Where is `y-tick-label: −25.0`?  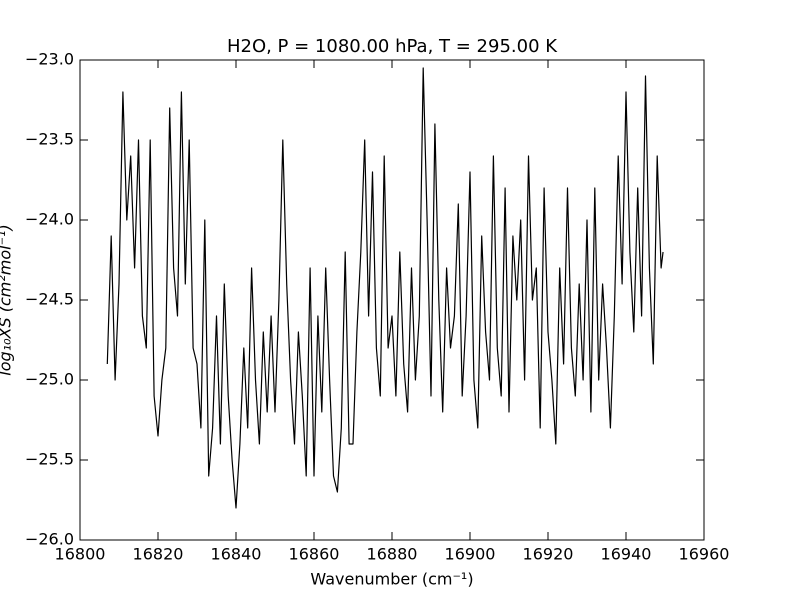 y-tick-label: −25.0 is located at coordinates (49, 379).